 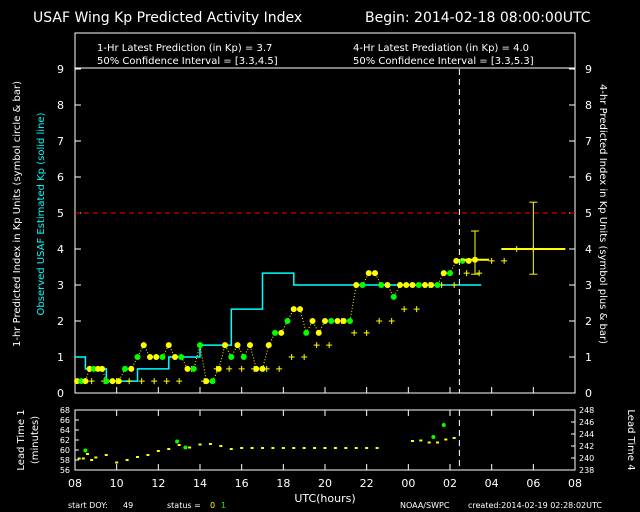 I want to click on observed-kp-line, so click(x=278, y=327).